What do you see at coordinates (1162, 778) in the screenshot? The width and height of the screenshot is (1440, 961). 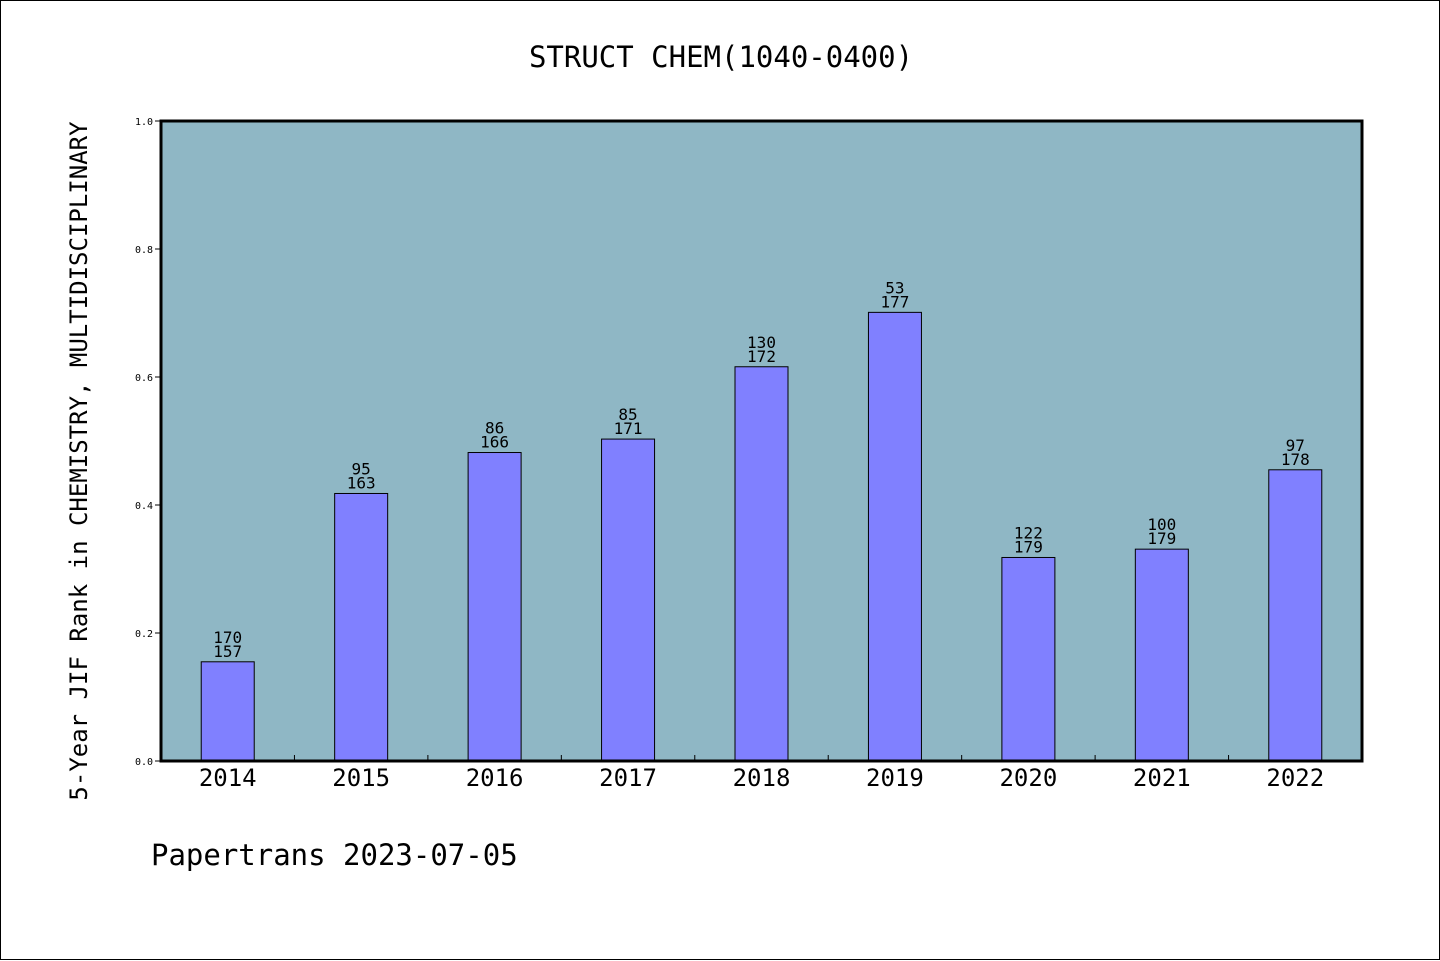 I see `x-tick-label: 2021` at bounding box center [1162, 778].